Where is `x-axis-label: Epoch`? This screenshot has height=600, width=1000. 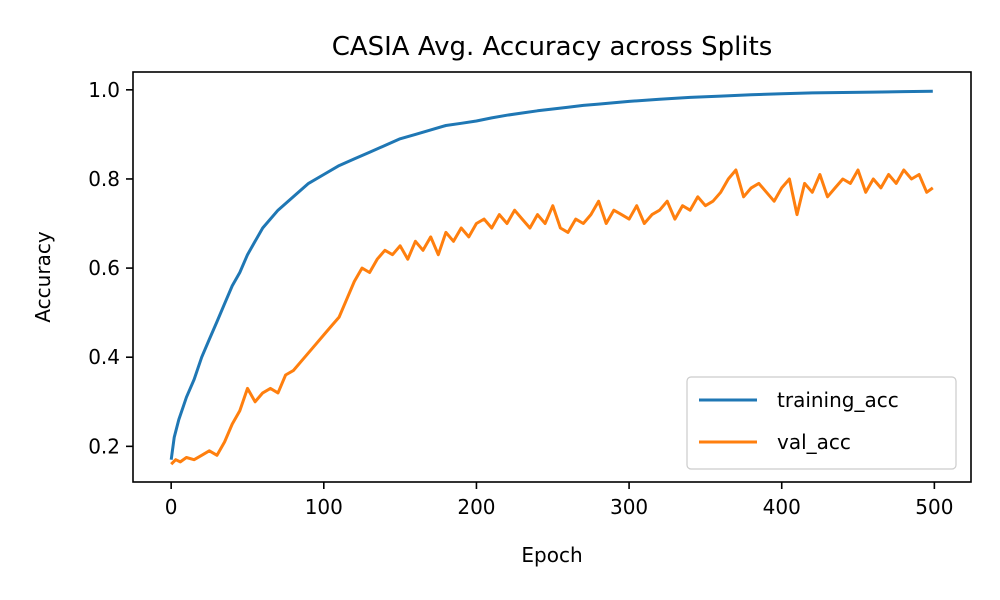 x-axis-label: Epoch is located at coordinates (551, 555).